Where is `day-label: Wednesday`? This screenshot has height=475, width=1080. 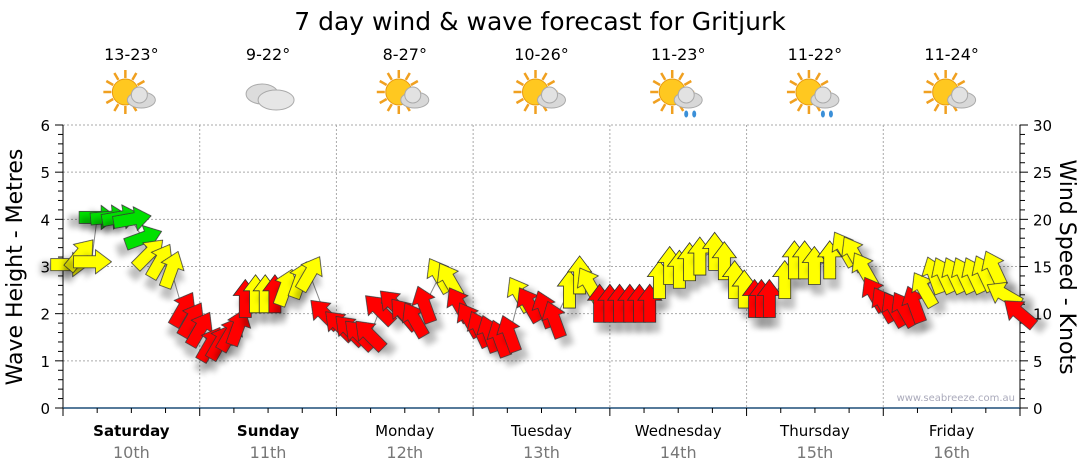 day-label: Wednesday is located at coordinates (678, 431).